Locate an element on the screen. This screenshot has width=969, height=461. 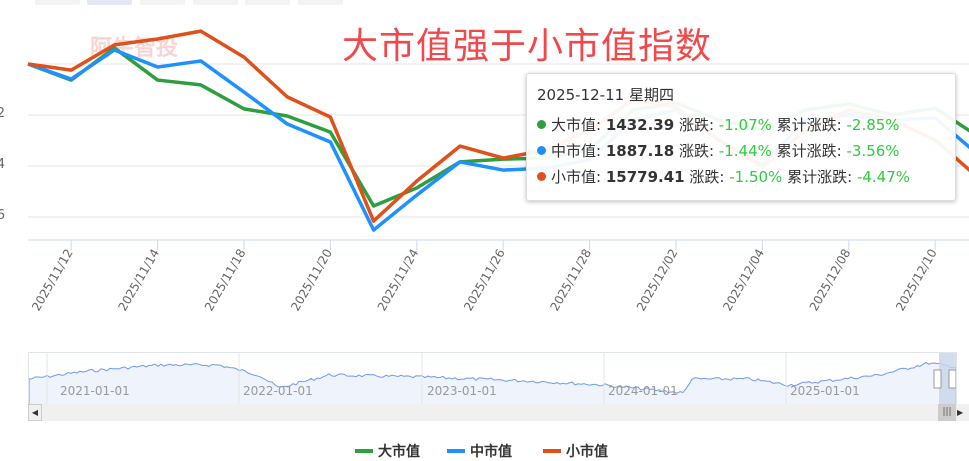
y-tick-label: -4 is located at coordinates (2, 164).